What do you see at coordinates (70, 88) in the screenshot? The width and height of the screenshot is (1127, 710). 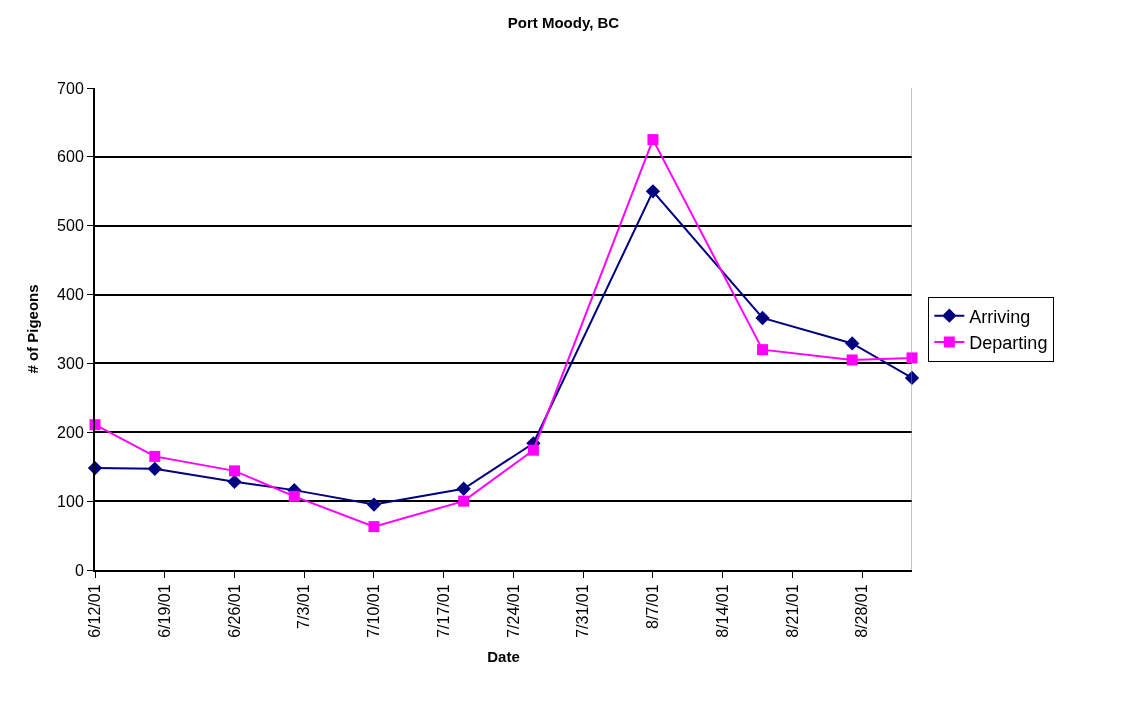 I see `y-tick-label: 700` at bounding box center [70, 88].